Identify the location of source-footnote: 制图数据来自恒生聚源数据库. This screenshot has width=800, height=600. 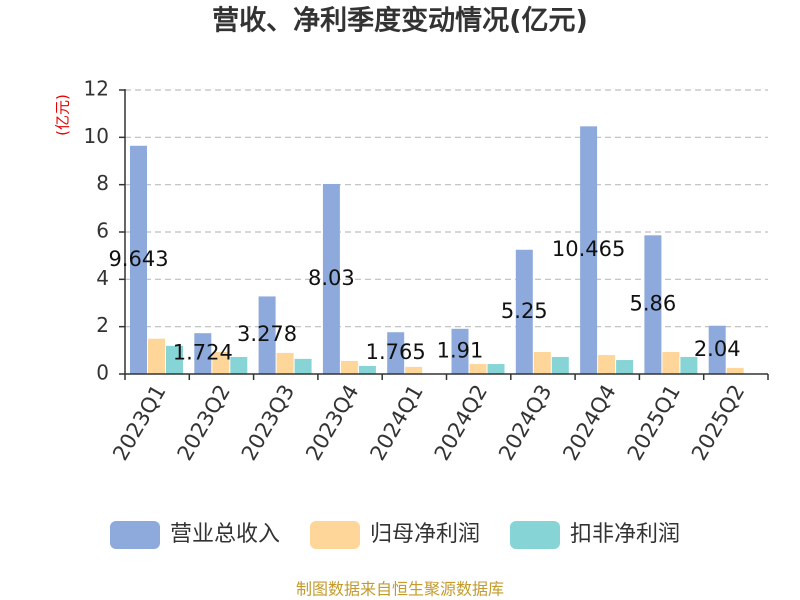
(400, 589).